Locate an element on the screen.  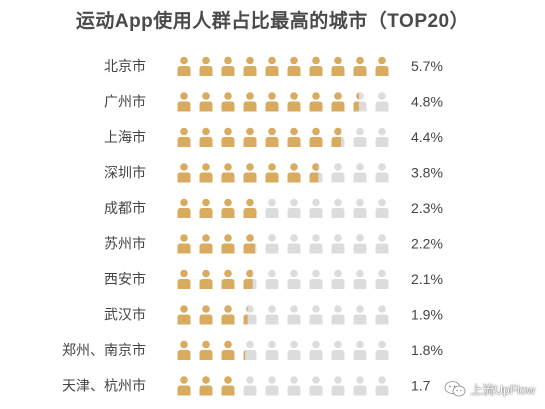
percent-label: 1.8% is located at coordinates (427, 350).